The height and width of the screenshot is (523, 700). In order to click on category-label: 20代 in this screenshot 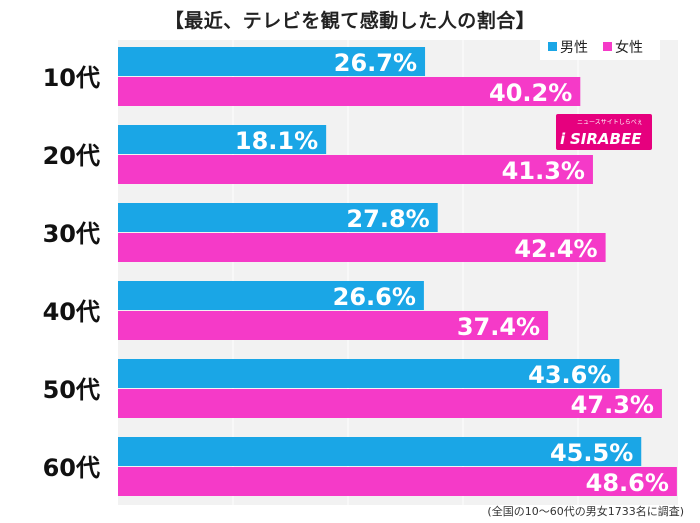, I will do `click(71, 156)`.